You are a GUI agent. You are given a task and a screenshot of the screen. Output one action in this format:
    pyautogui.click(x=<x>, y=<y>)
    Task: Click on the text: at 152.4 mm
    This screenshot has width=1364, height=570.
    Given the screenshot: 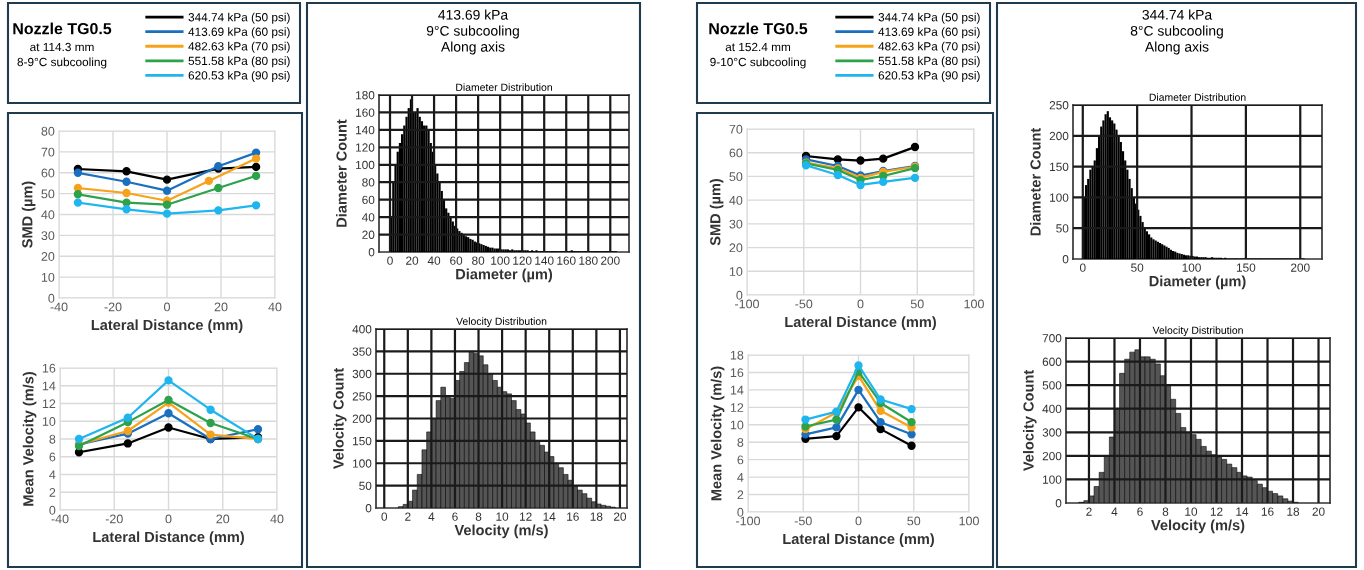 What is the action you would take?
    pyautogui.click(x=758, y=47)
    